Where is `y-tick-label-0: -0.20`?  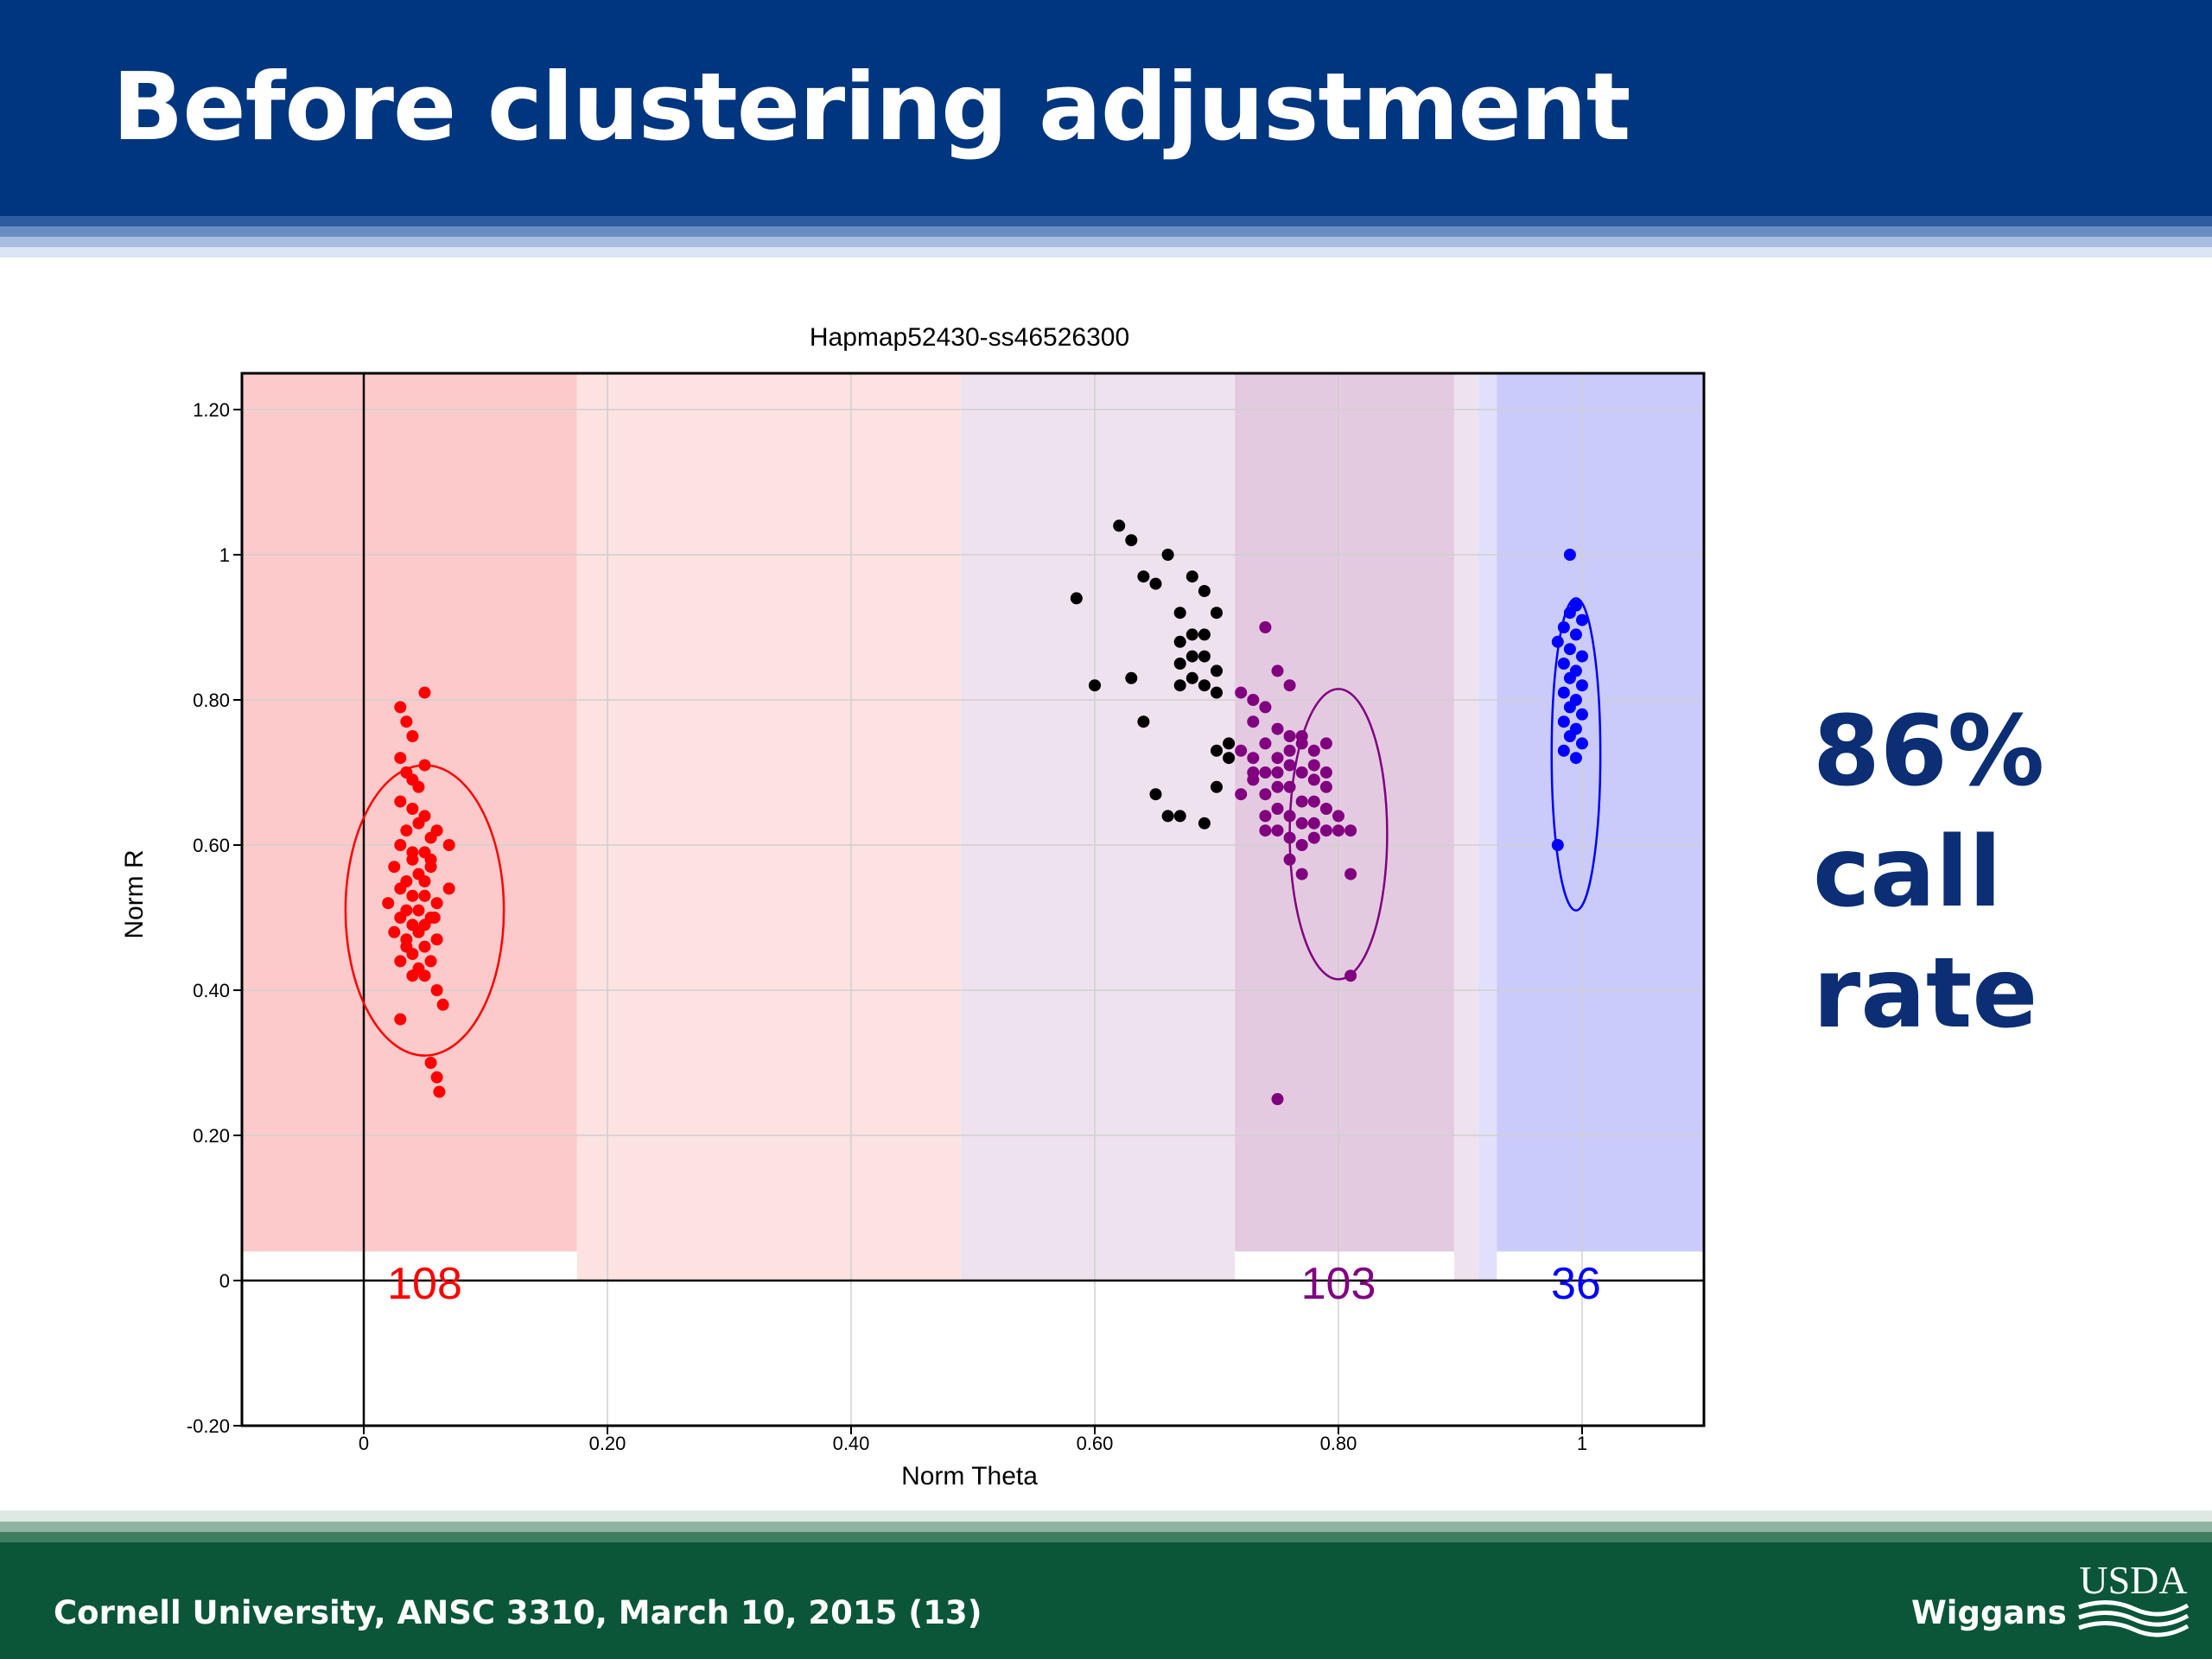 y-tick-label-0: -0.20 is located at coordinates (208, 1426).